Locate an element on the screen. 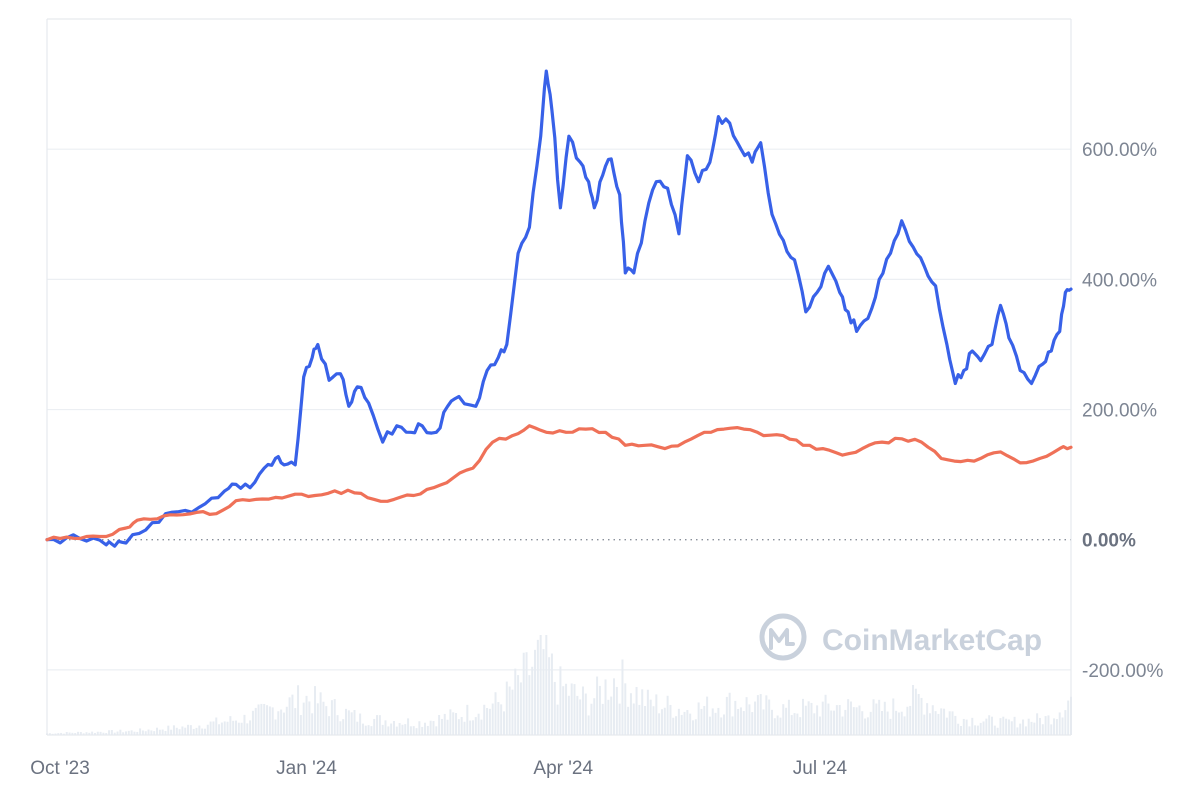  y-axis-ticks: -200.00% 0.00% 200.00% 400.00% 600.00% is located at coordinates (1122, 411).